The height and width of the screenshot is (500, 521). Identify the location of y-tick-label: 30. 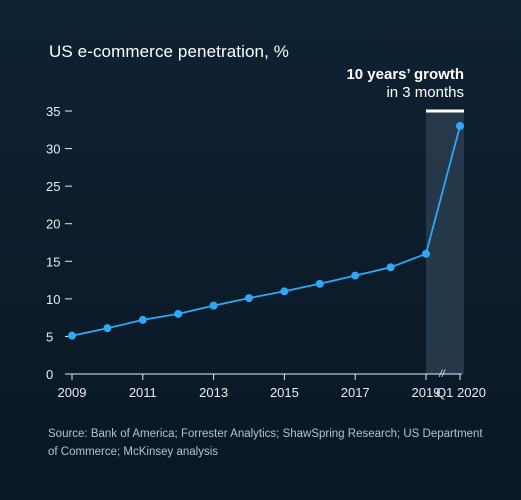
(53, 149).